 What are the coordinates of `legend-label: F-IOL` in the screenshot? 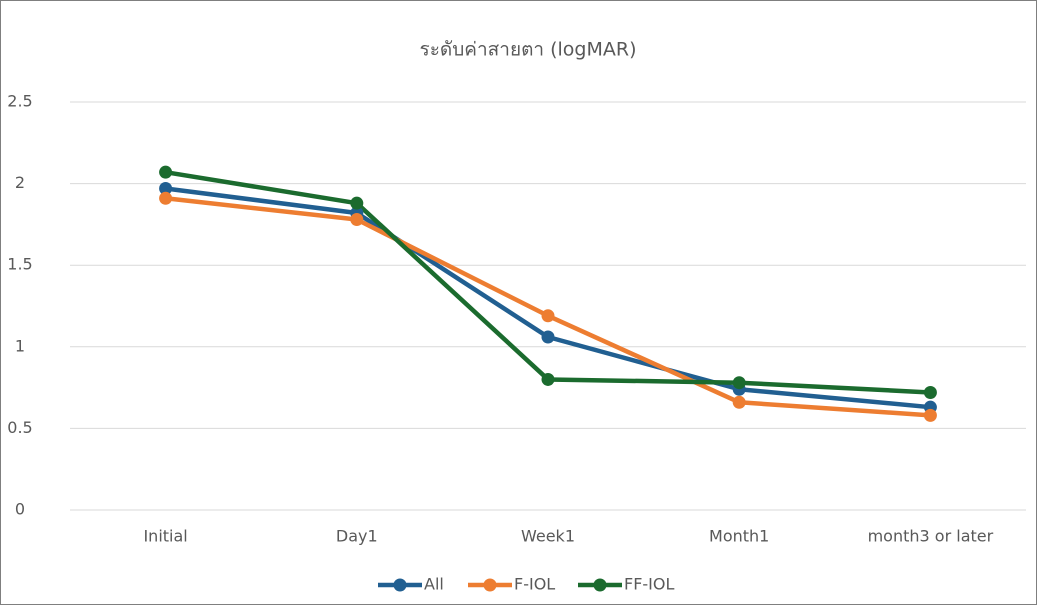 It's located at (534, 584).